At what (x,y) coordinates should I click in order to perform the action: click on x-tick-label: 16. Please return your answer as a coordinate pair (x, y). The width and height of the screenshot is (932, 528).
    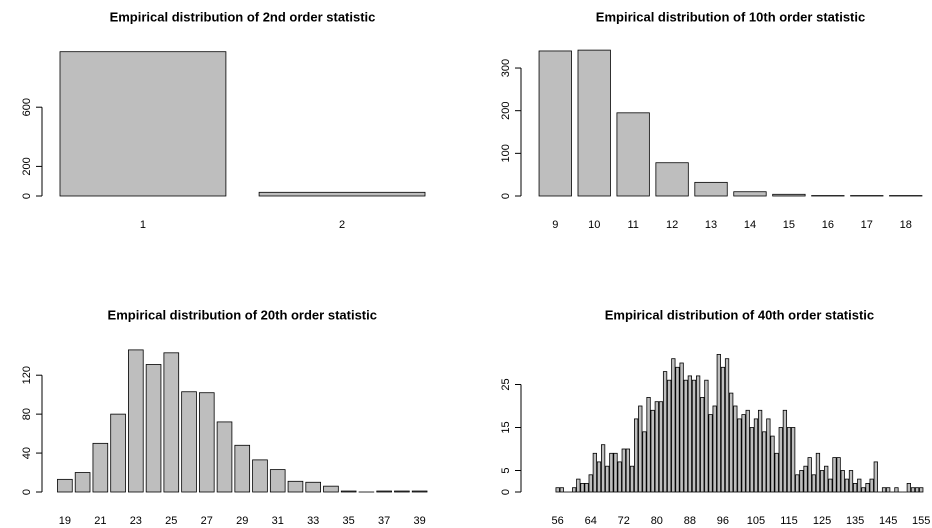
    Looking at the image, I should click on (828, 225).